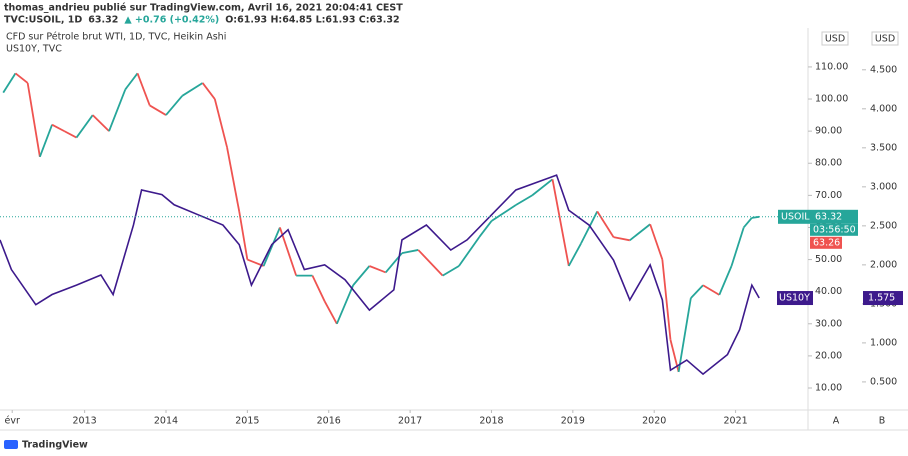  Describe the element at coordinates (735, 421) in the screenshot. I see `x-tick-label: 2021` at that location.